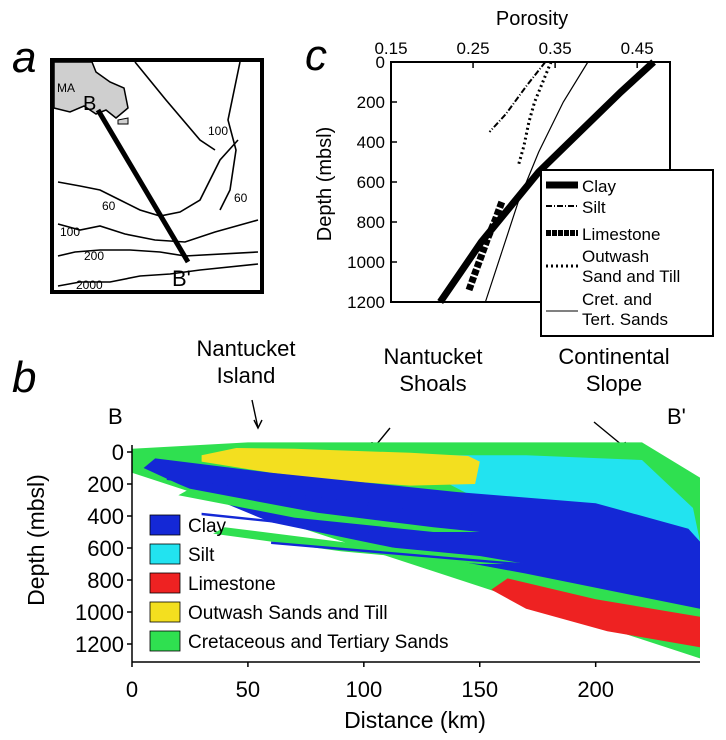 This screenshot has height=740, width=726. What do you see at coordinates (536, 182) in the screenshot?
I see `series-cret-and` at bounding box center [536, 182].